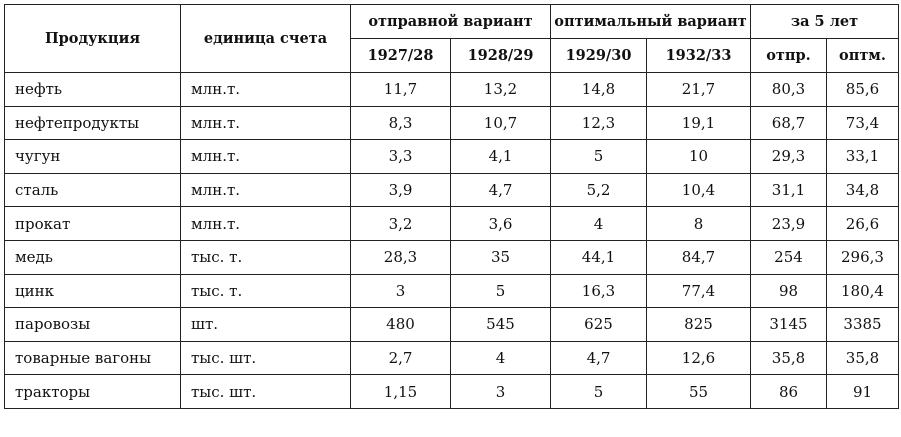 The width and height of the screenshot is (901, 437). What do you see at coordinates (788, 291) in the screenshot?
I see `cell-value: 98` at bounding box center [788, 291].